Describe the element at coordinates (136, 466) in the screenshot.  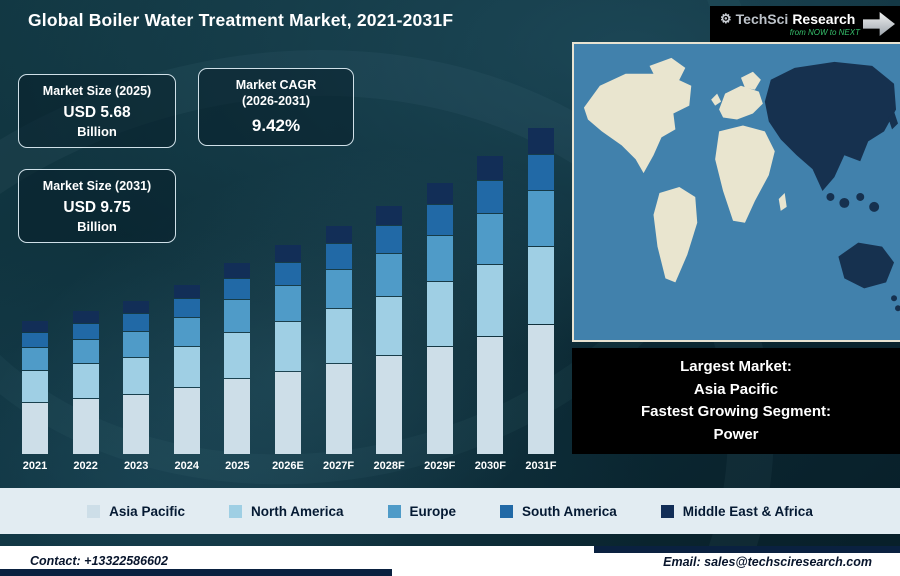
I see `x-axis-label: 2023` at that location.